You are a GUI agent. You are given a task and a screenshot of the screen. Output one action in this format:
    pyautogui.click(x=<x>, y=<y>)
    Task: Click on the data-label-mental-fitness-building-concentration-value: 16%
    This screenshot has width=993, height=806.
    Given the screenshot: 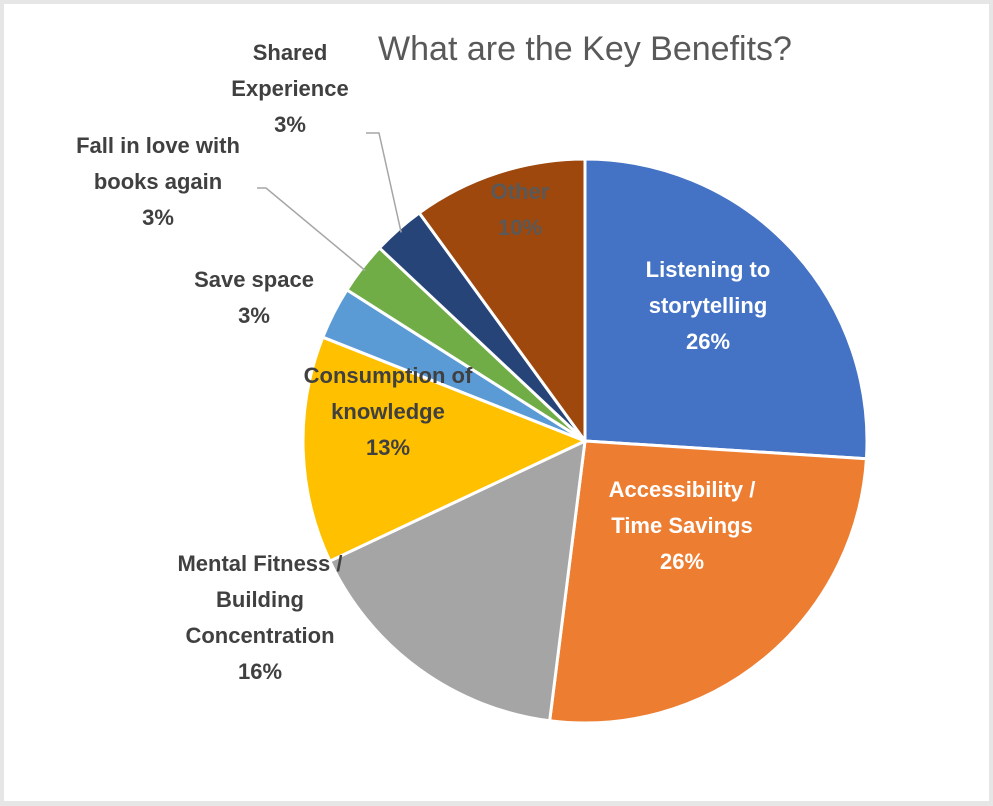 What is the action you would take?
    pyautogui.click(x=260, y=671)
    